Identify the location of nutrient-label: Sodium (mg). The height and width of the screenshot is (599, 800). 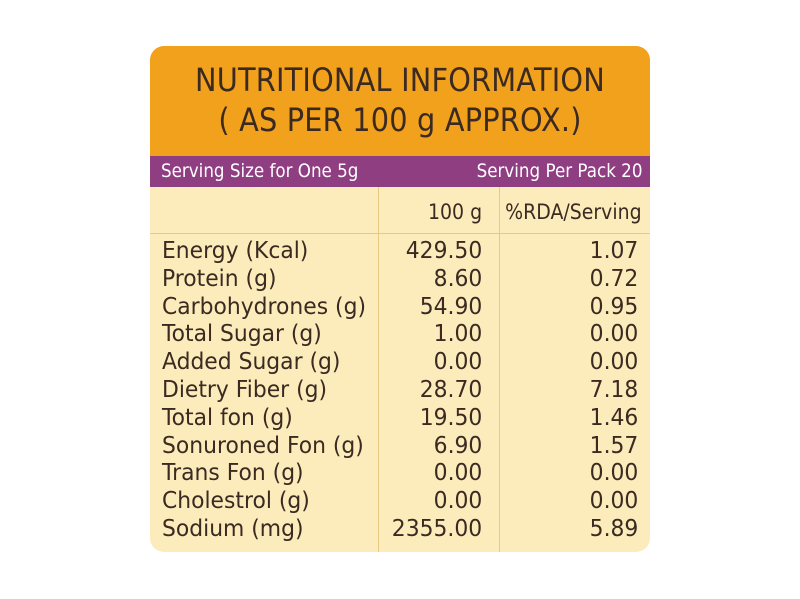
(233, 527).